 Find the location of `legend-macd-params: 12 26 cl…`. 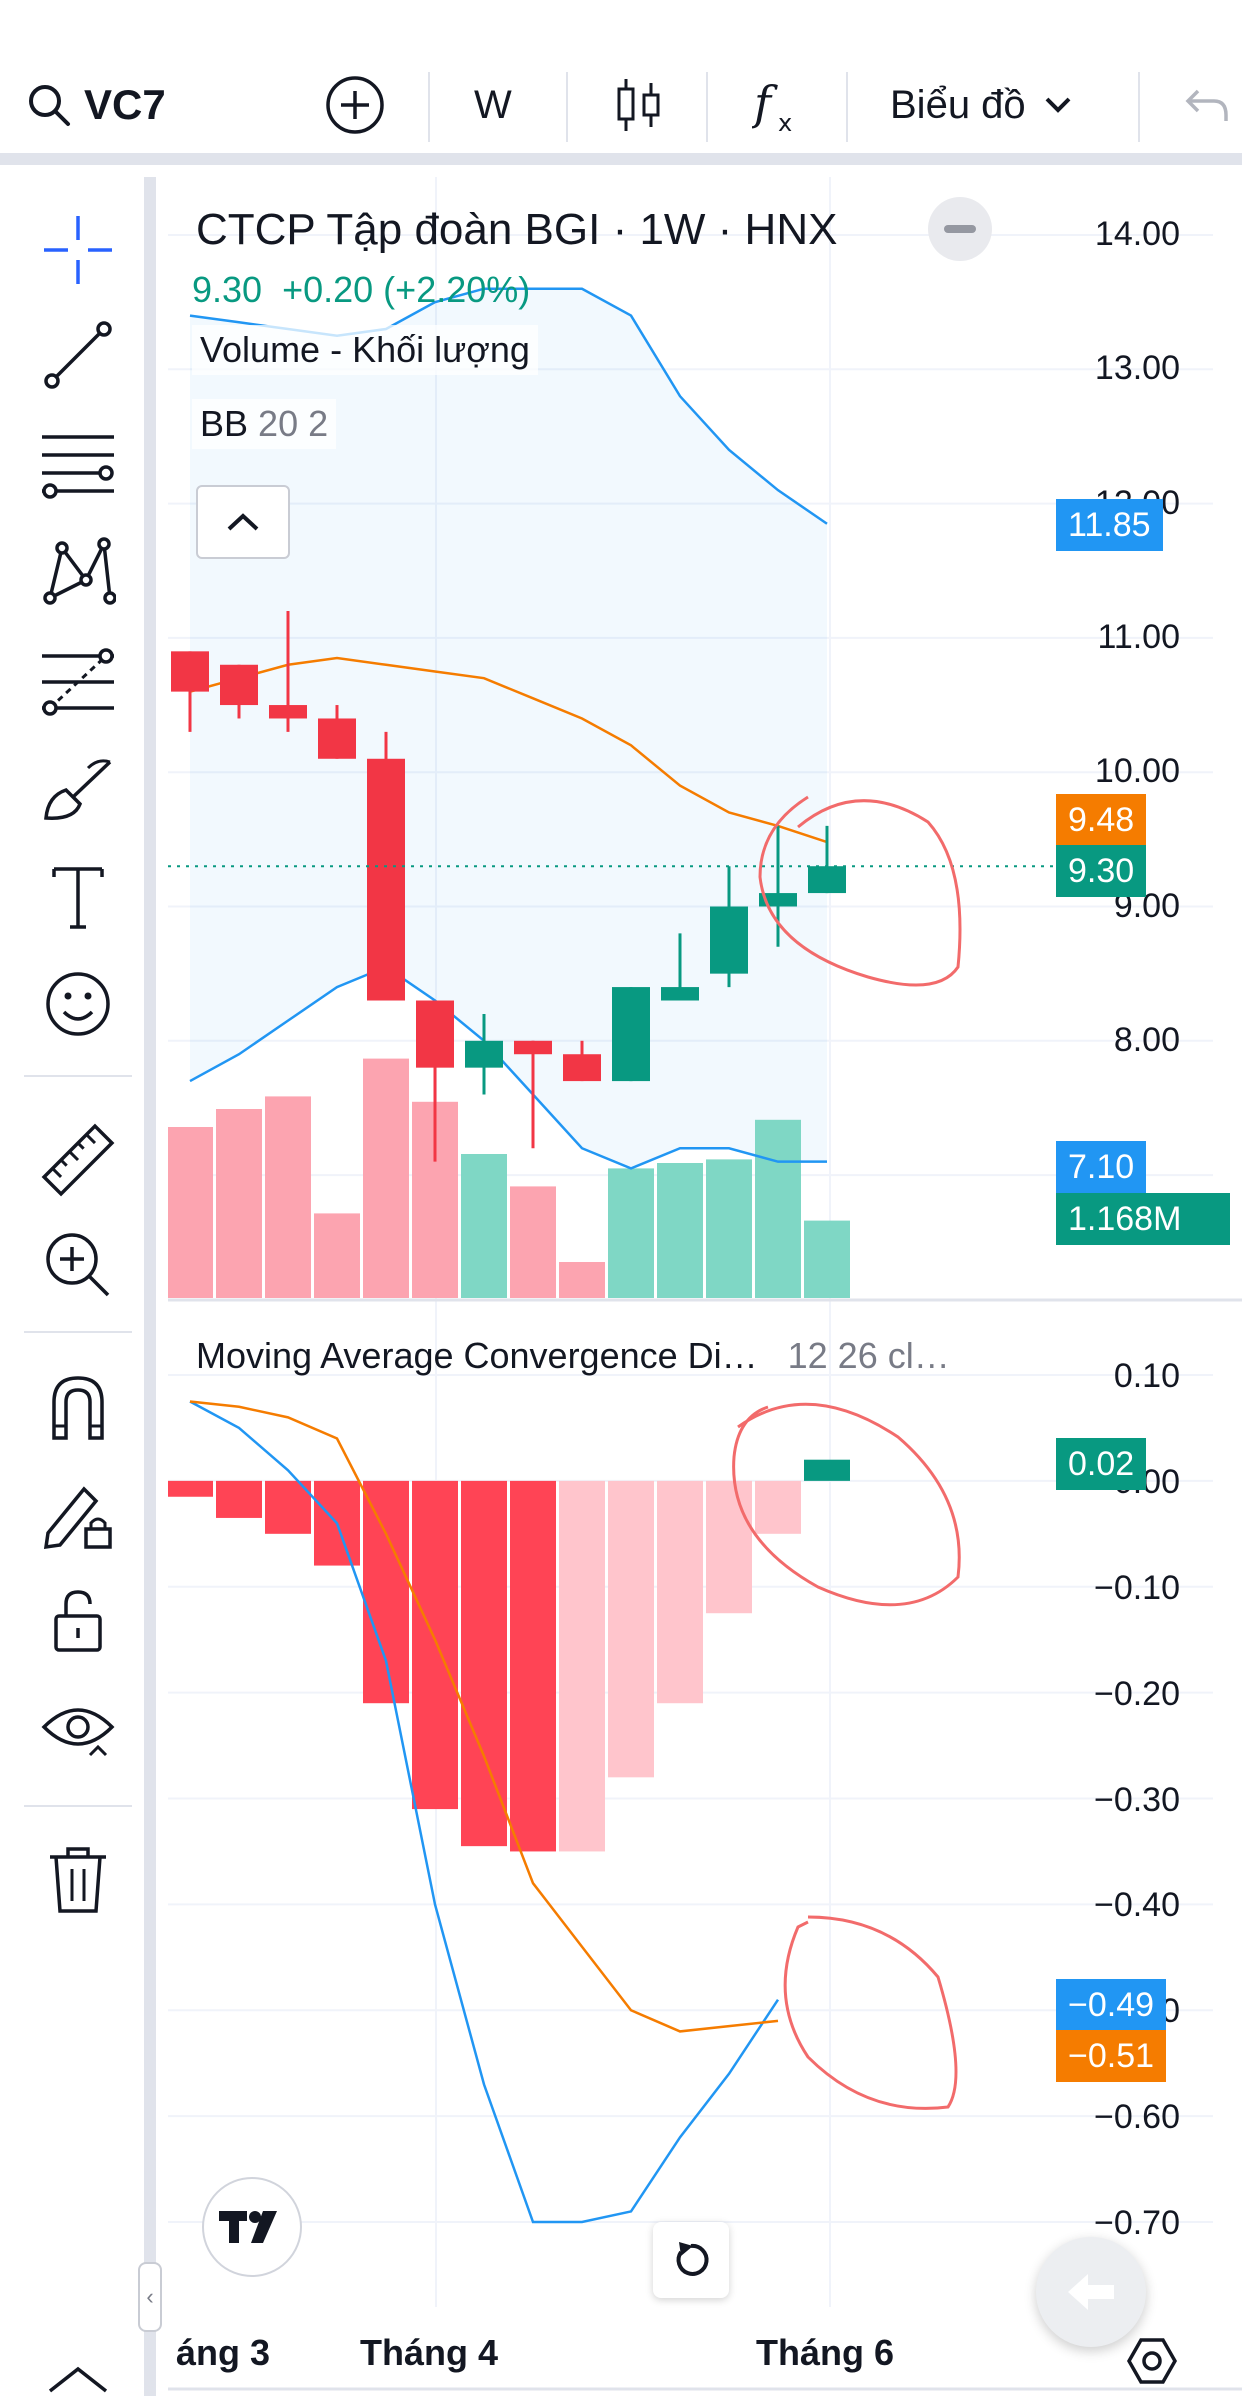

legend-macd-params: 12 26 cl… is located at coordinates (868, 1355).